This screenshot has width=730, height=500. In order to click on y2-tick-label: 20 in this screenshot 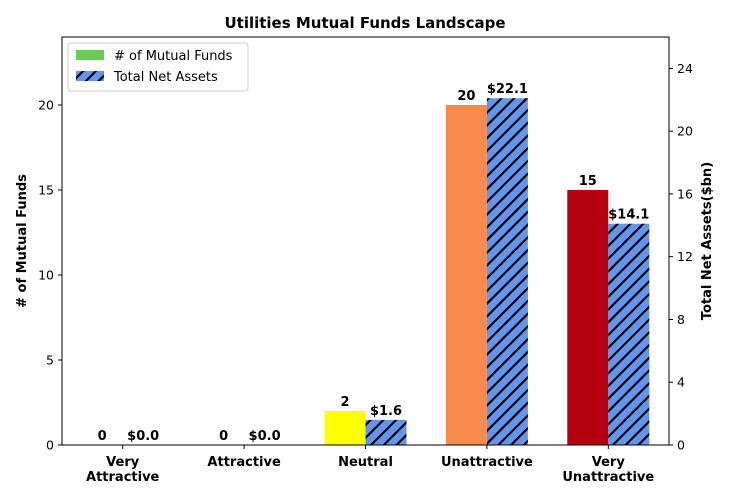, I will do `click(685, 131)`.